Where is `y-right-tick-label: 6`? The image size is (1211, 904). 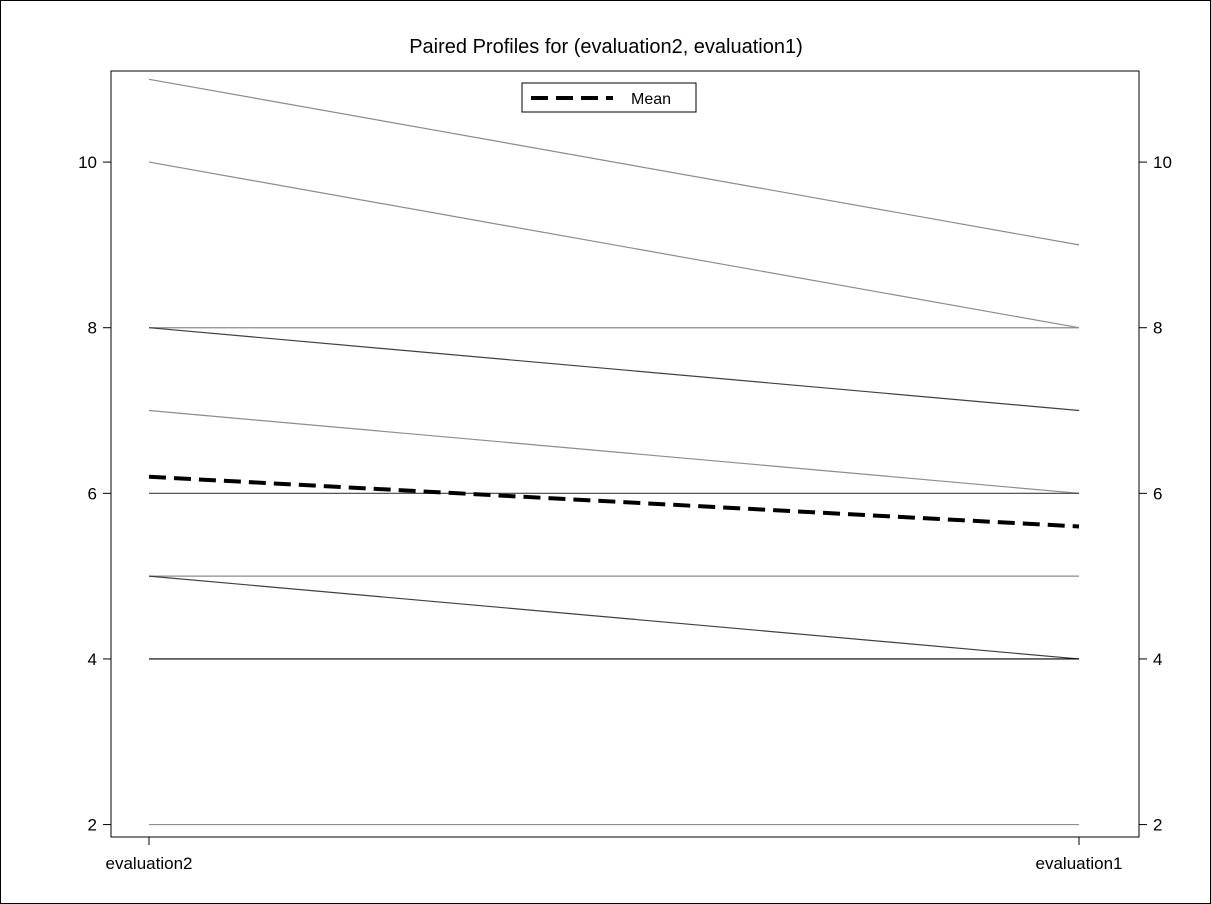 y-right-tick-label: 6 is located at coordinates (1157, 493).